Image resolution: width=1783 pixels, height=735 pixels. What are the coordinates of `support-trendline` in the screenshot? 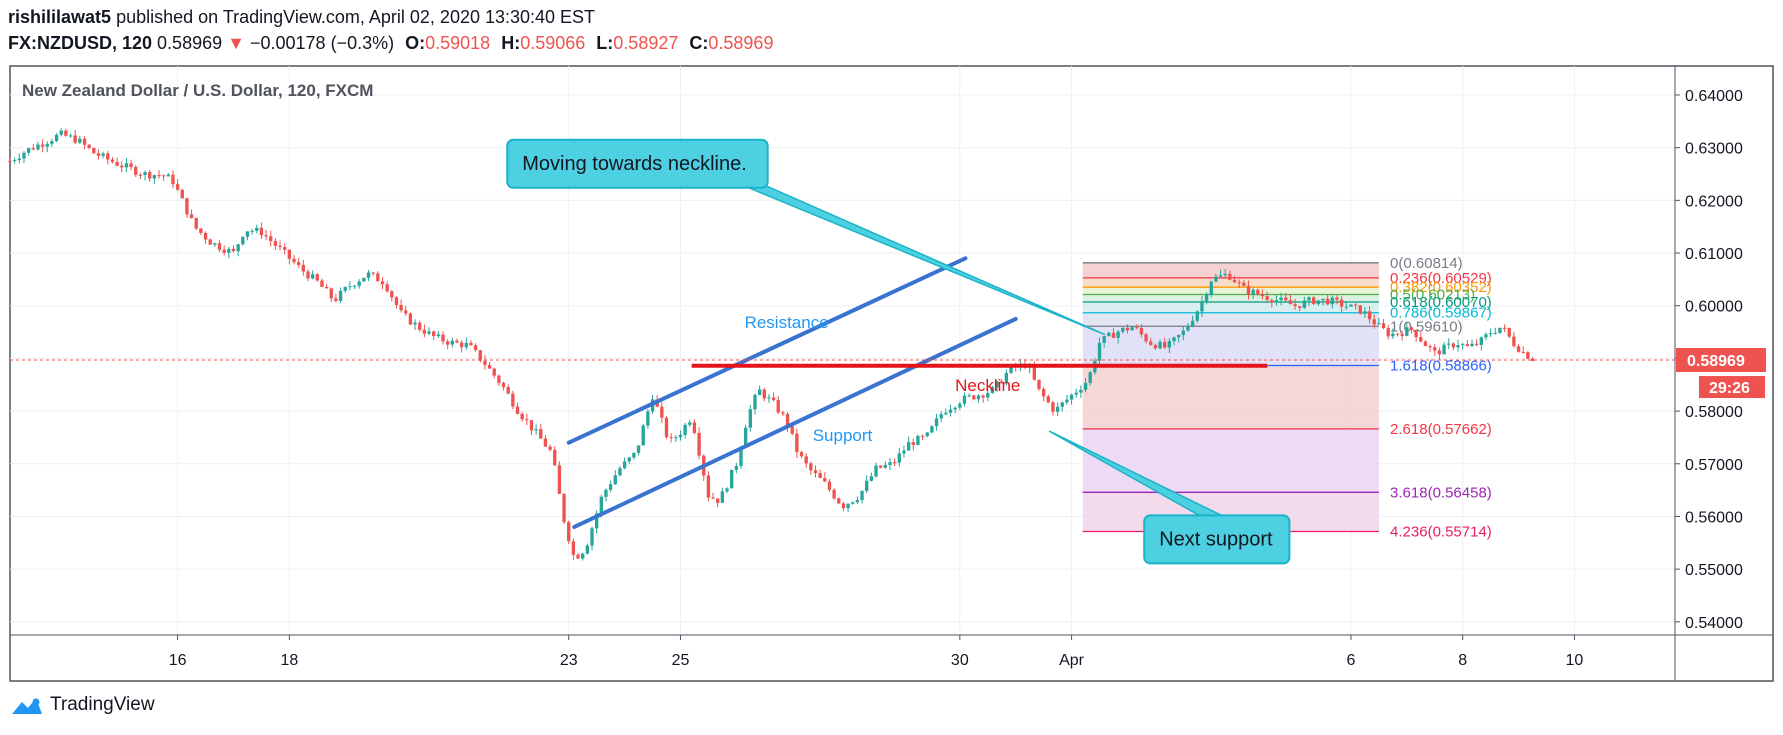 It's located at (795, 422).